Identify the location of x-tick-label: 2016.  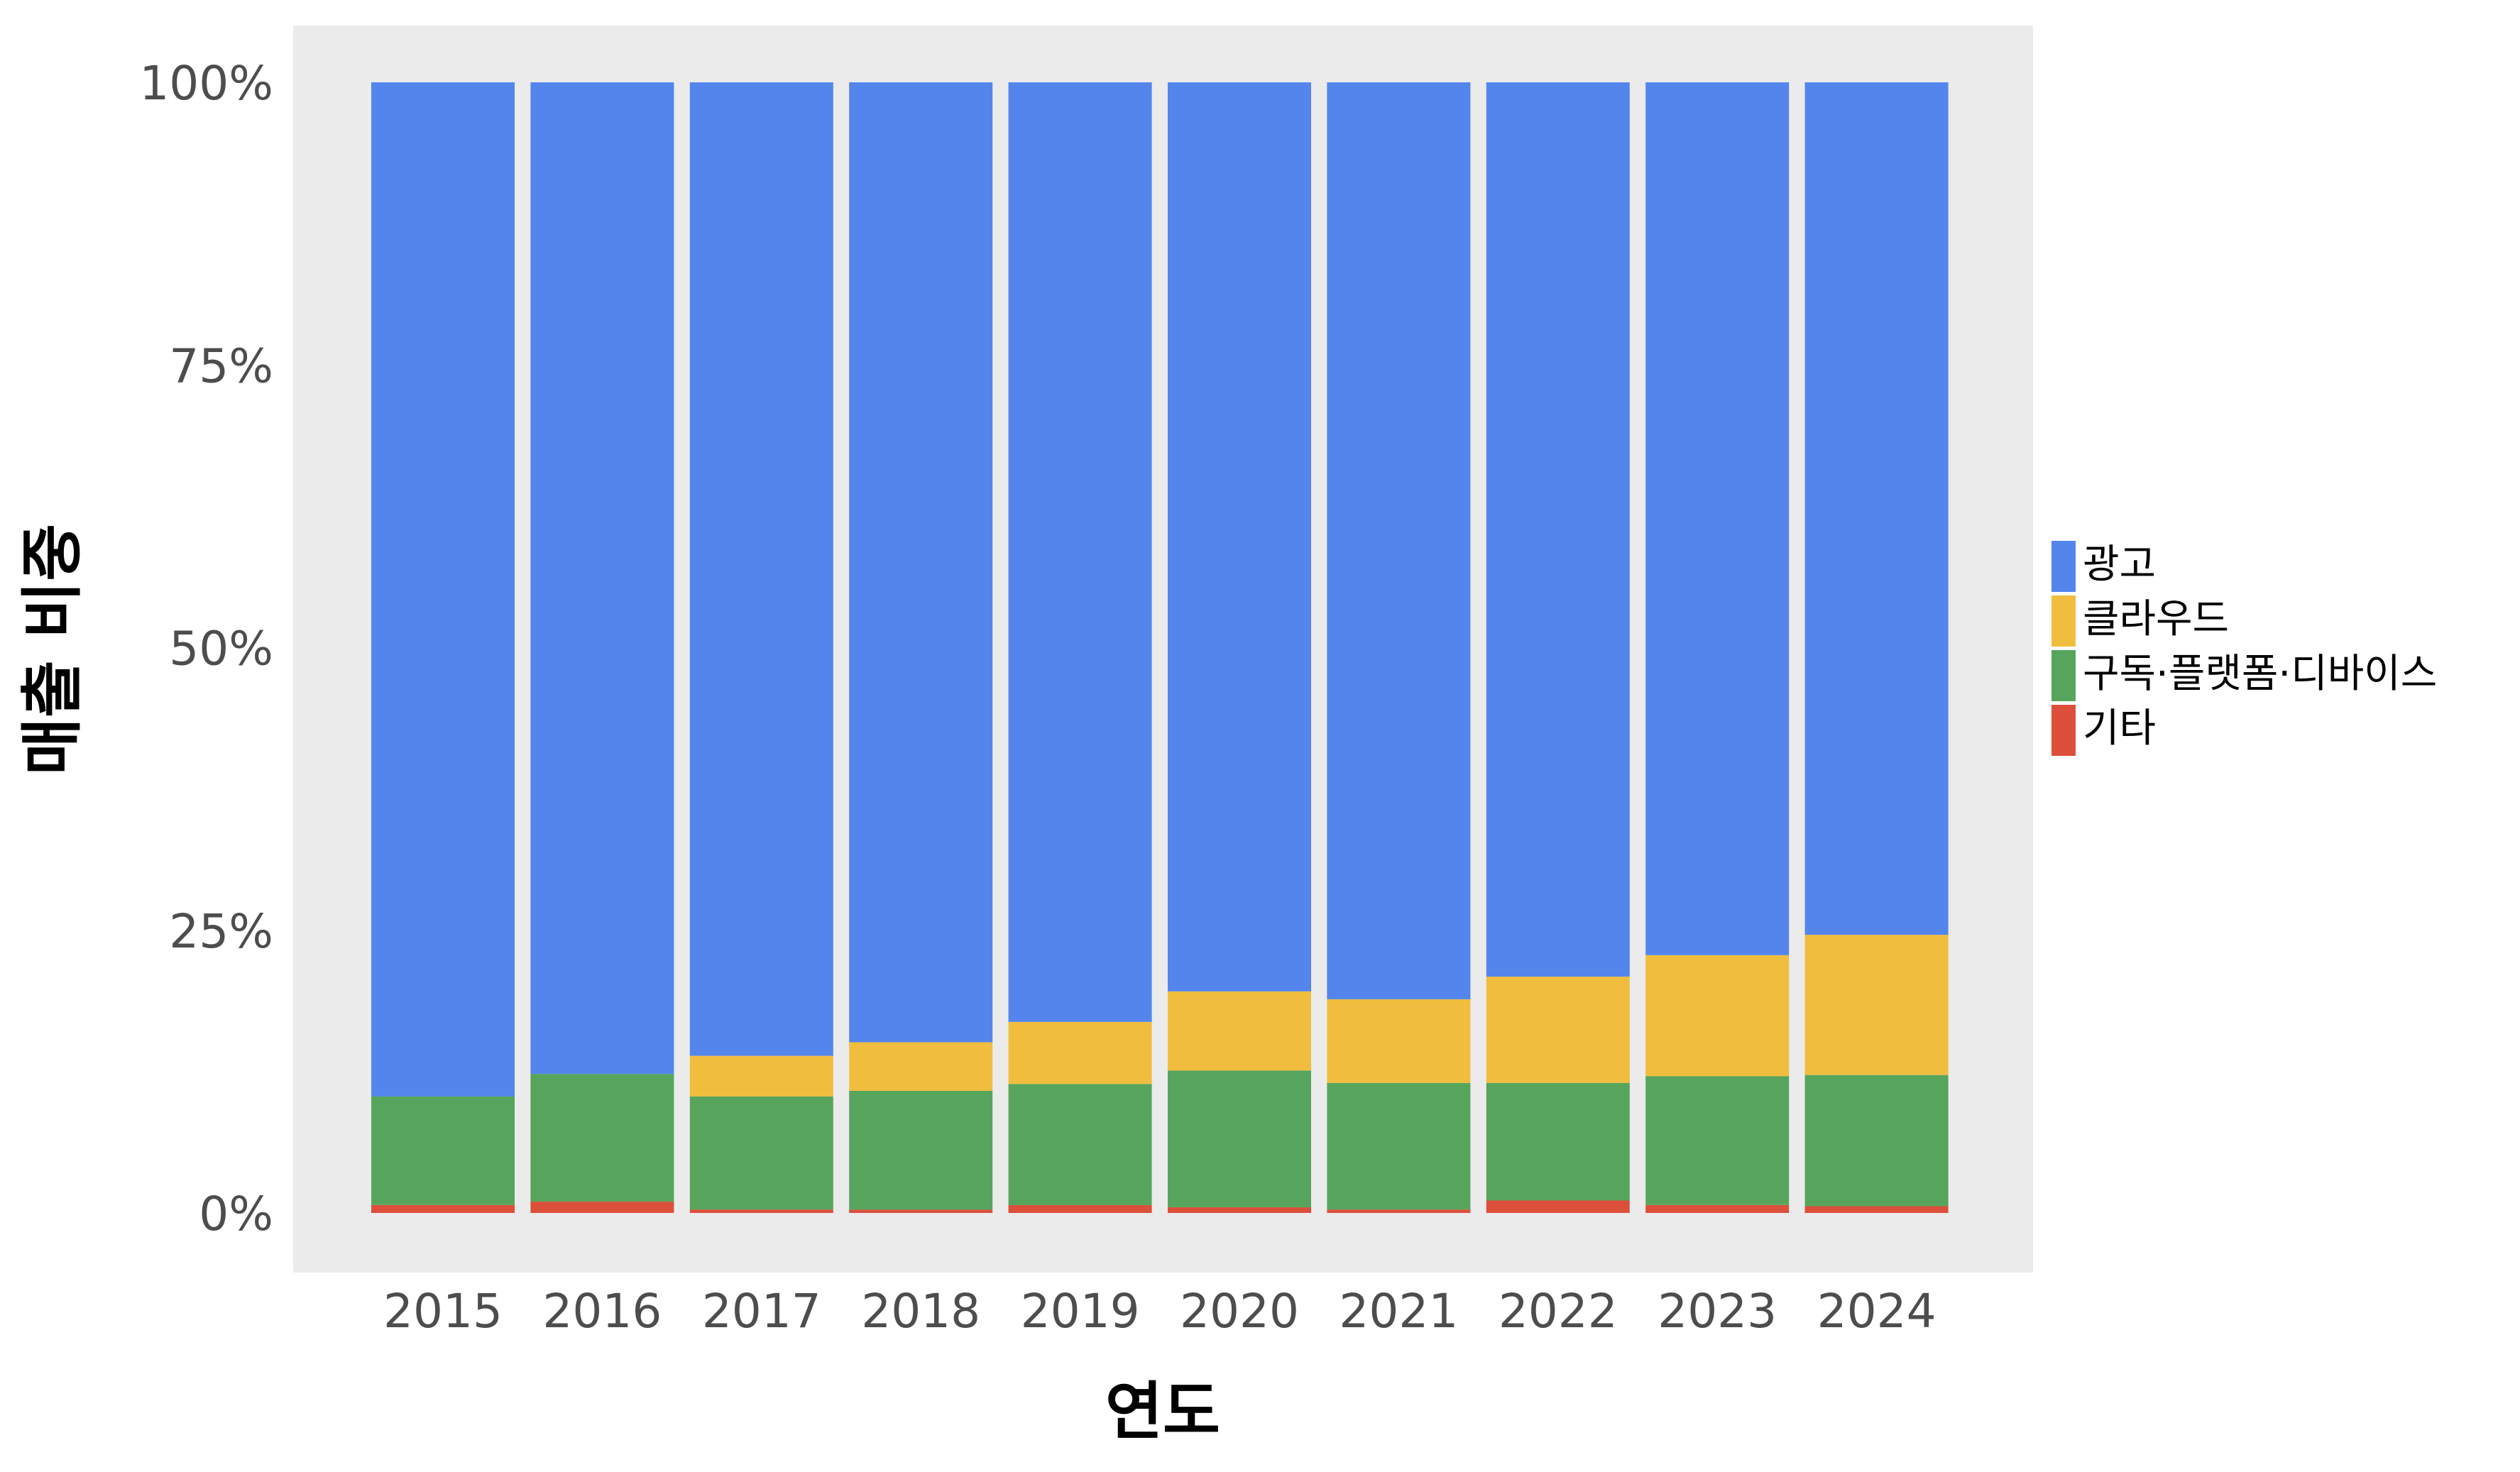
(602, 1311).